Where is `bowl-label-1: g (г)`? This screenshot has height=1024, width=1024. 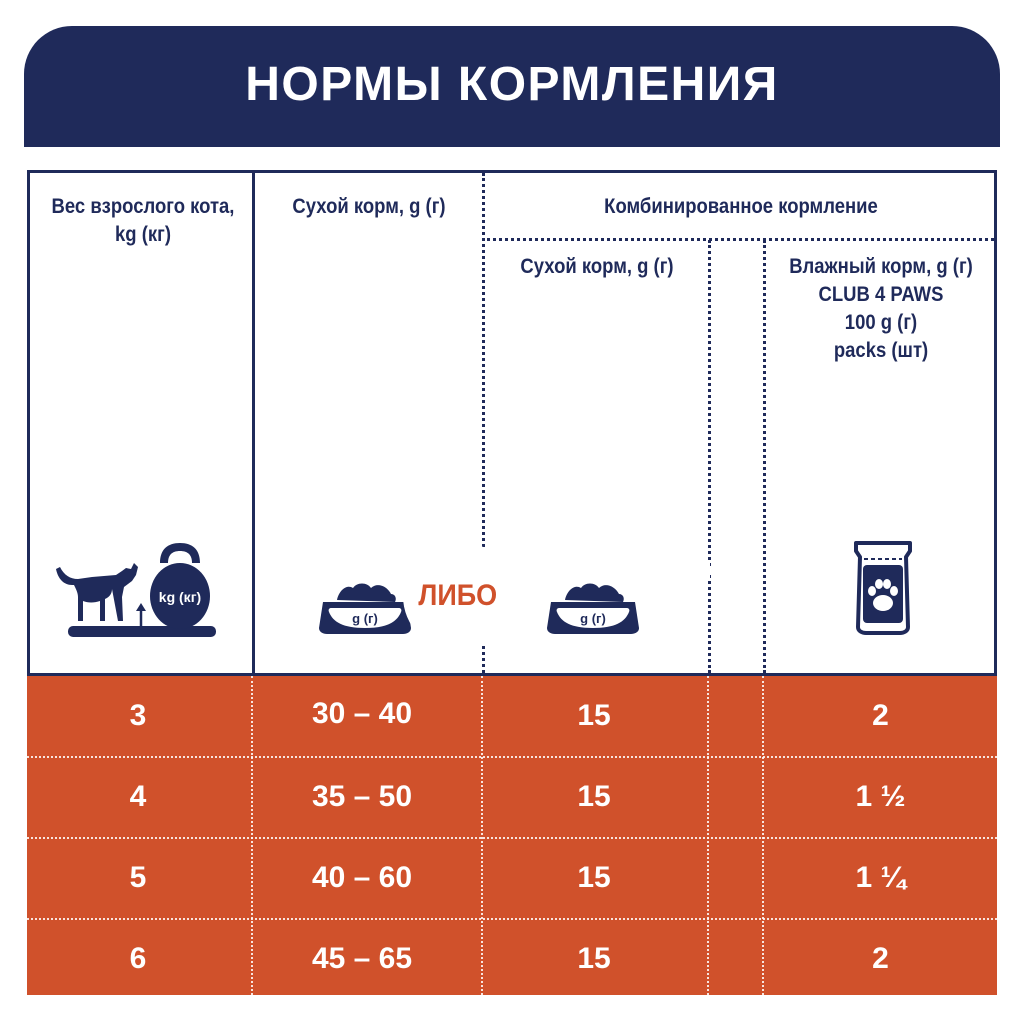 bowl-label-1: g (г) is located at coordinates (365, 618).